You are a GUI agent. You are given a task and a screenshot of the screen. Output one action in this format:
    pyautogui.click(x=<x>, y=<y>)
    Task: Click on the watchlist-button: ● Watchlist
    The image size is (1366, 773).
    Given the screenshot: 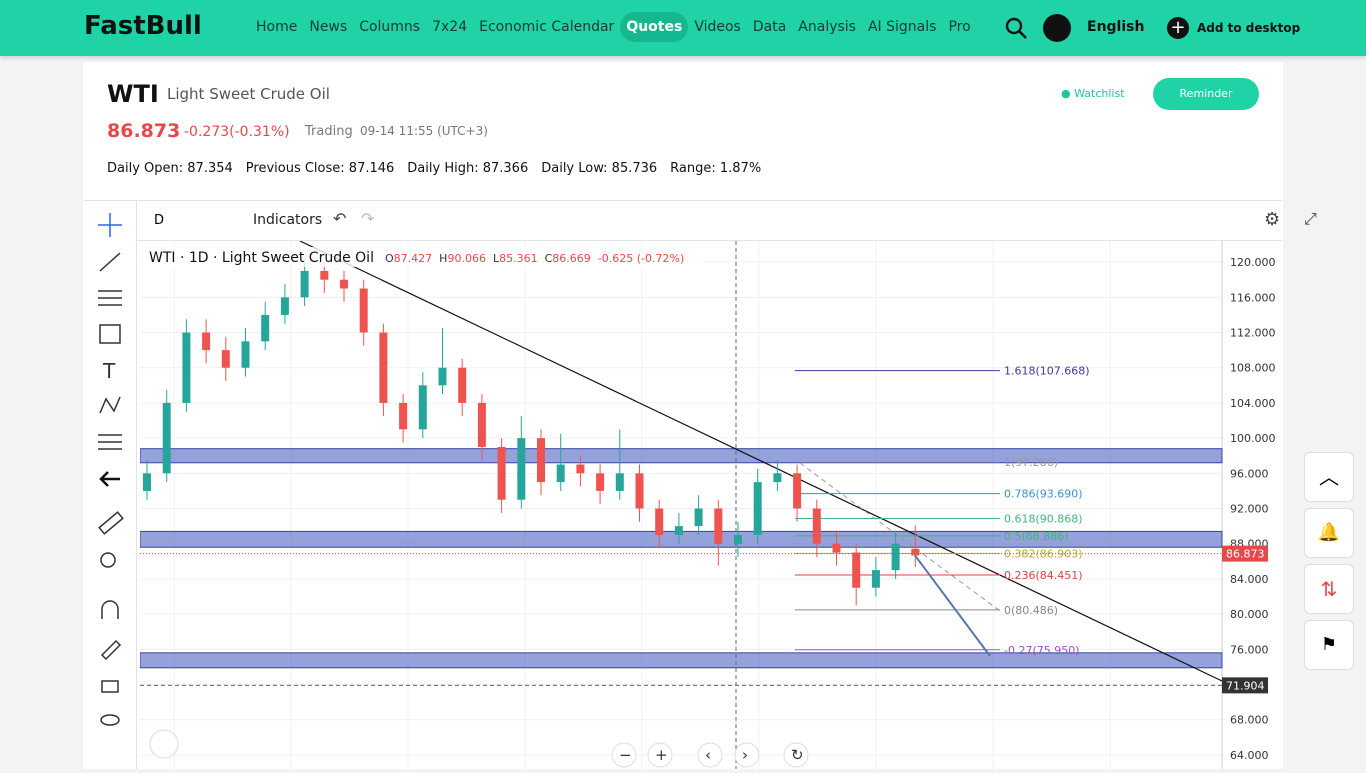 What is the action you would take?
    pyautogui.click(x=1093, y=93)
    